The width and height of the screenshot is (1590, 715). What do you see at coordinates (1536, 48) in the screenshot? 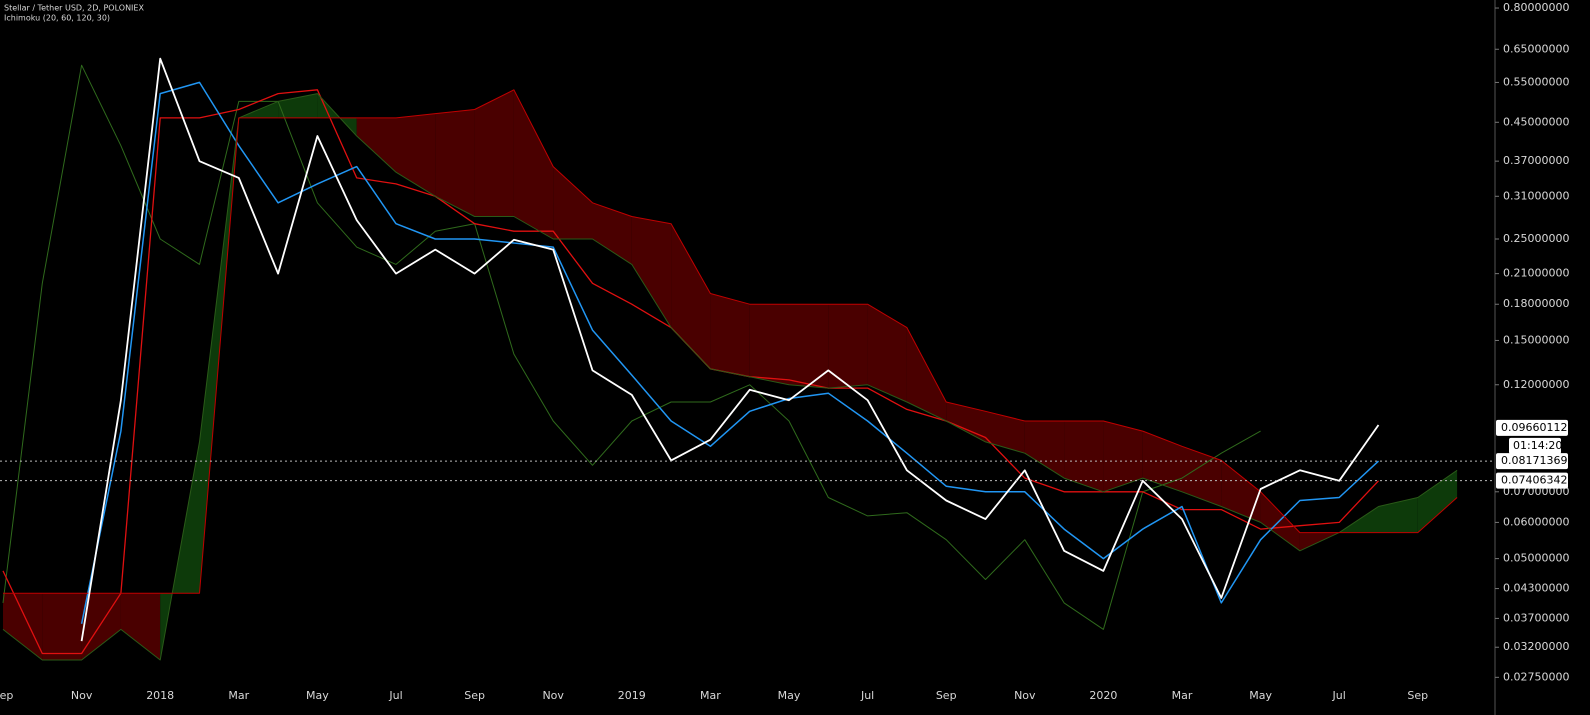
I see `y-tick-label: 0.65000000` at bounding box center [1536, 48].